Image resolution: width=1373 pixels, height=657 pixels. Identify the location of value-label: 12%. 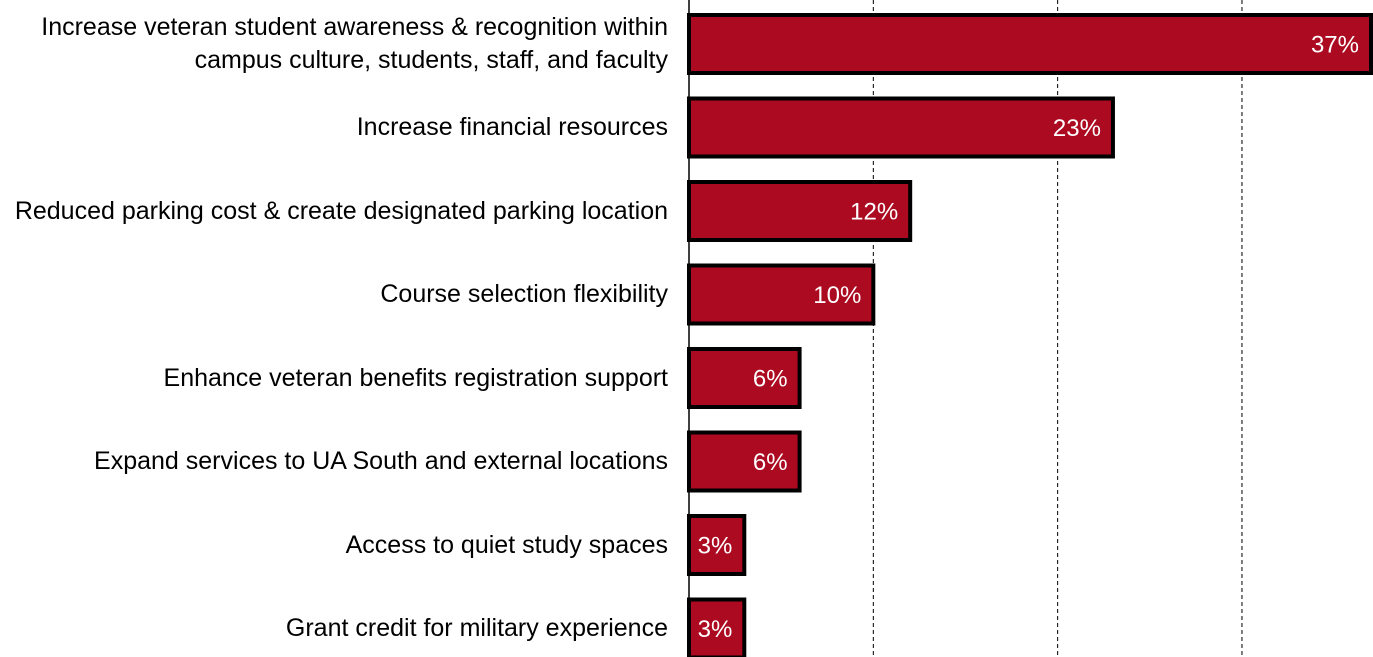
(874, 211).